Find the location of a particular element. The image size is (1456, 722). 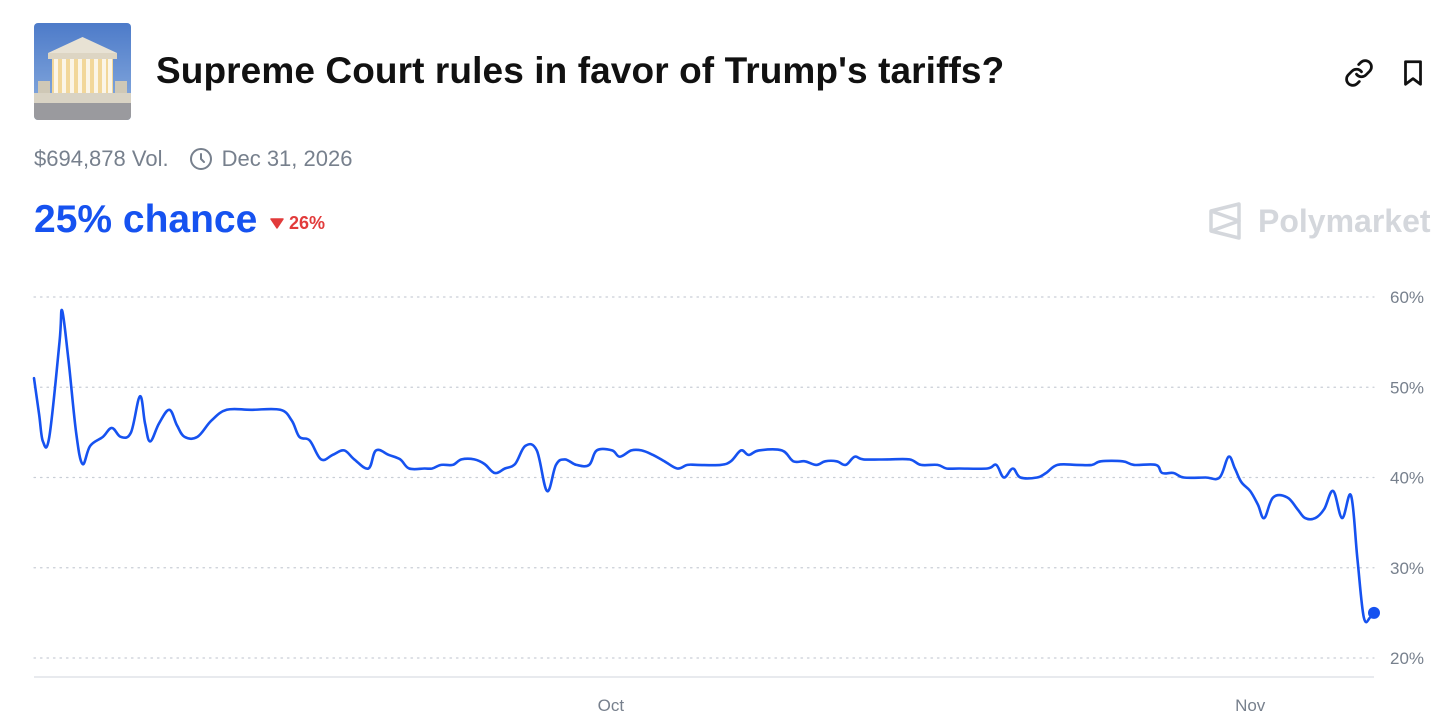

market-thumbnail is located at coordinates (82, 71).